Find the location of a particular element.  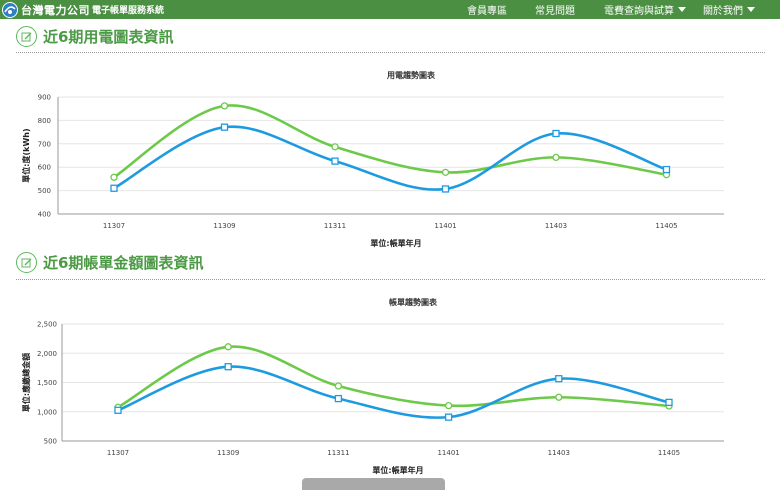

logo-subtitle: 電子帳單服務系統 is located at coordinates (128, 11).